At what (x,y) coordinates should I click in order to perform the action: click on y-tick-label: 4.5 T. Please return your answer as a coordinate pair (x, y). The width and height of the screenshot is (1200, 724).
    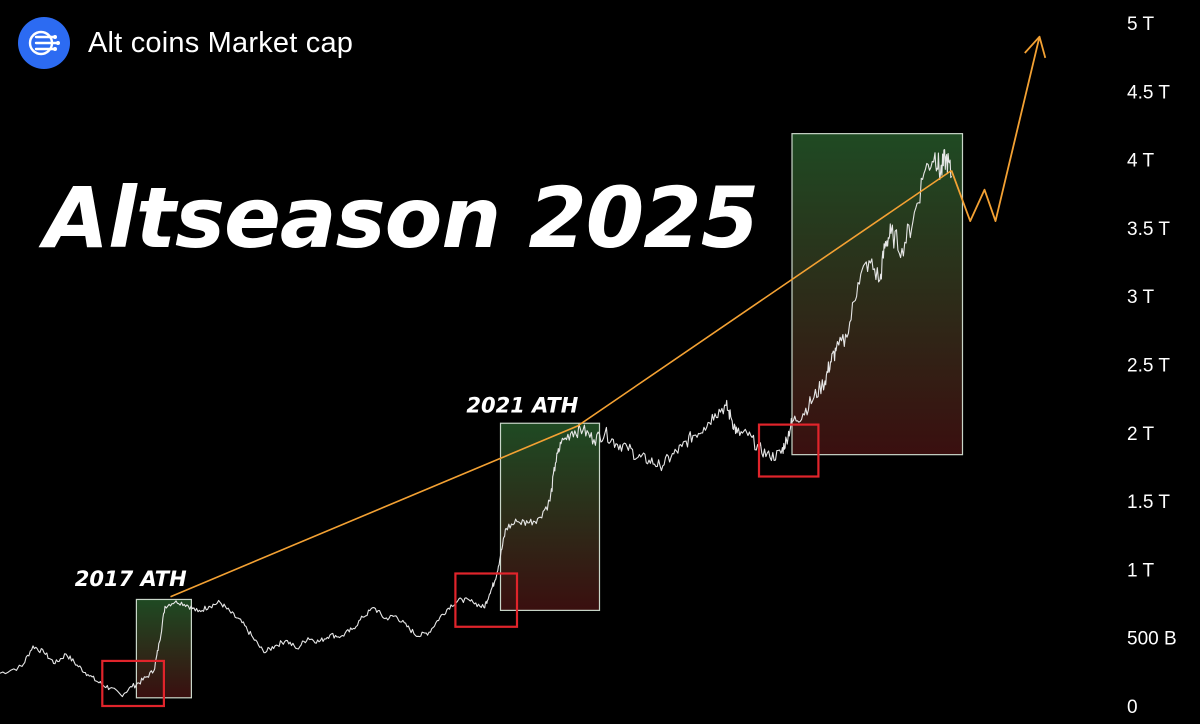
    Looking at the image, I should click on (1148, 92).